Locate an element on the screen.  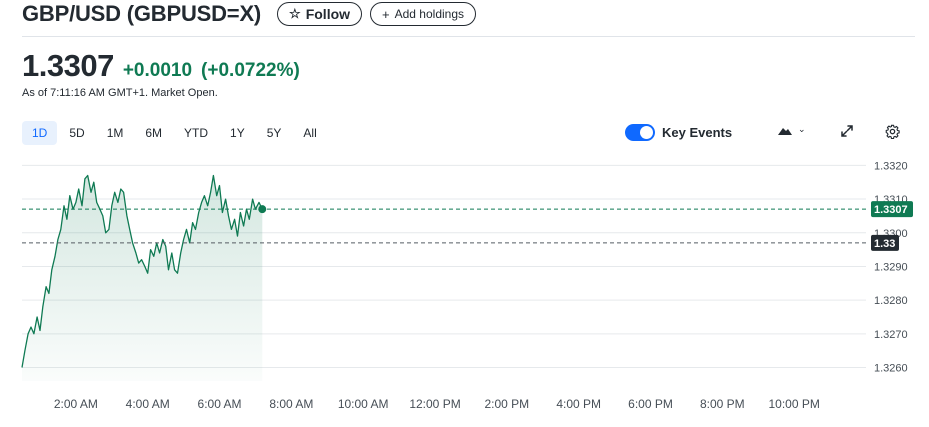
x-tick-label: 4:00 PM is located at coordinates (578, 404).